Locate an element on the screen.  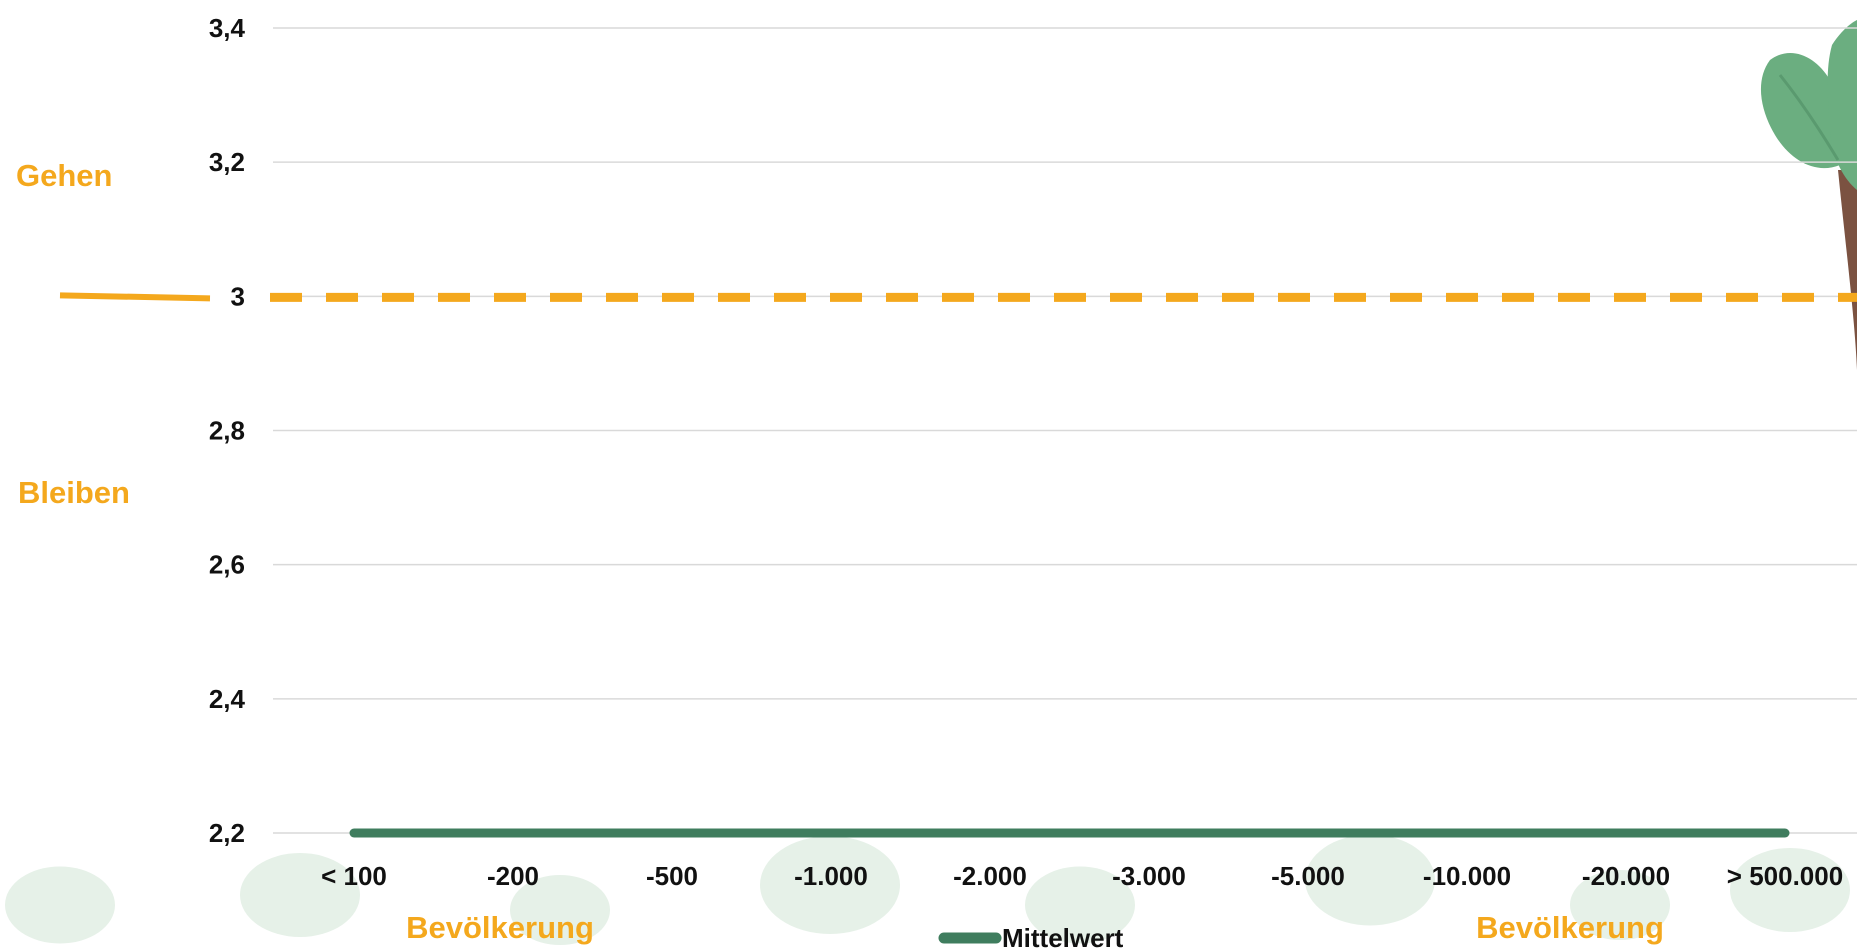
y-tick-label: 3 is located at coordinates (238, 296).